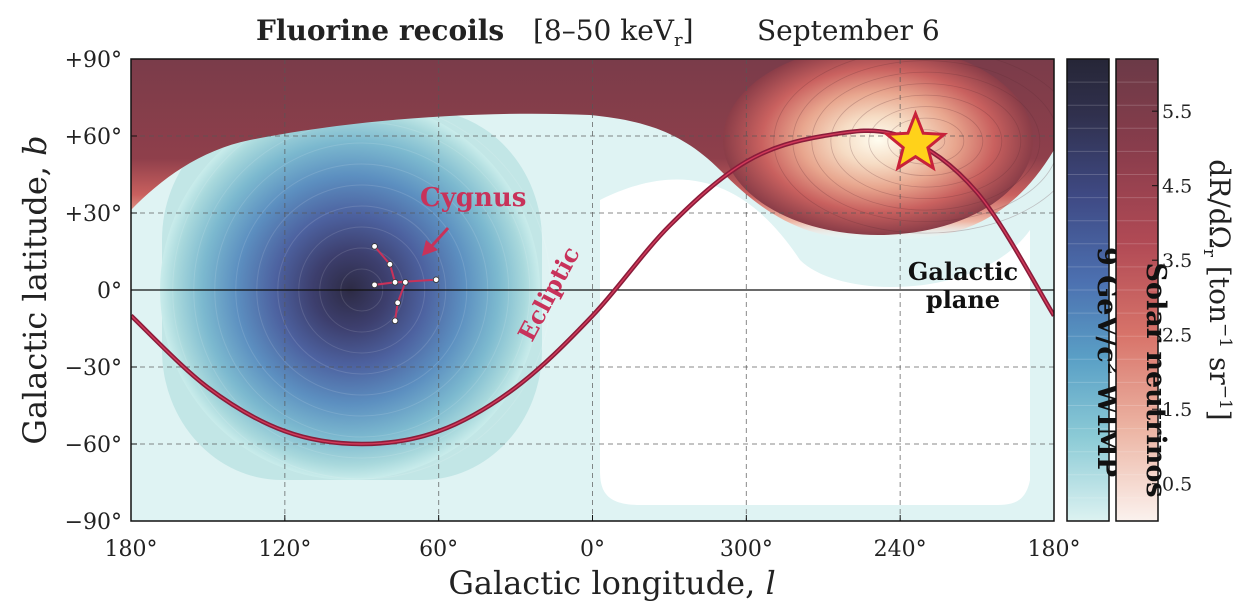 This screenshot has height=610, width=1248. Describe the element at coordinates (93, 214) in the screenshot. I see `y-tick-label: +30°` at that location.